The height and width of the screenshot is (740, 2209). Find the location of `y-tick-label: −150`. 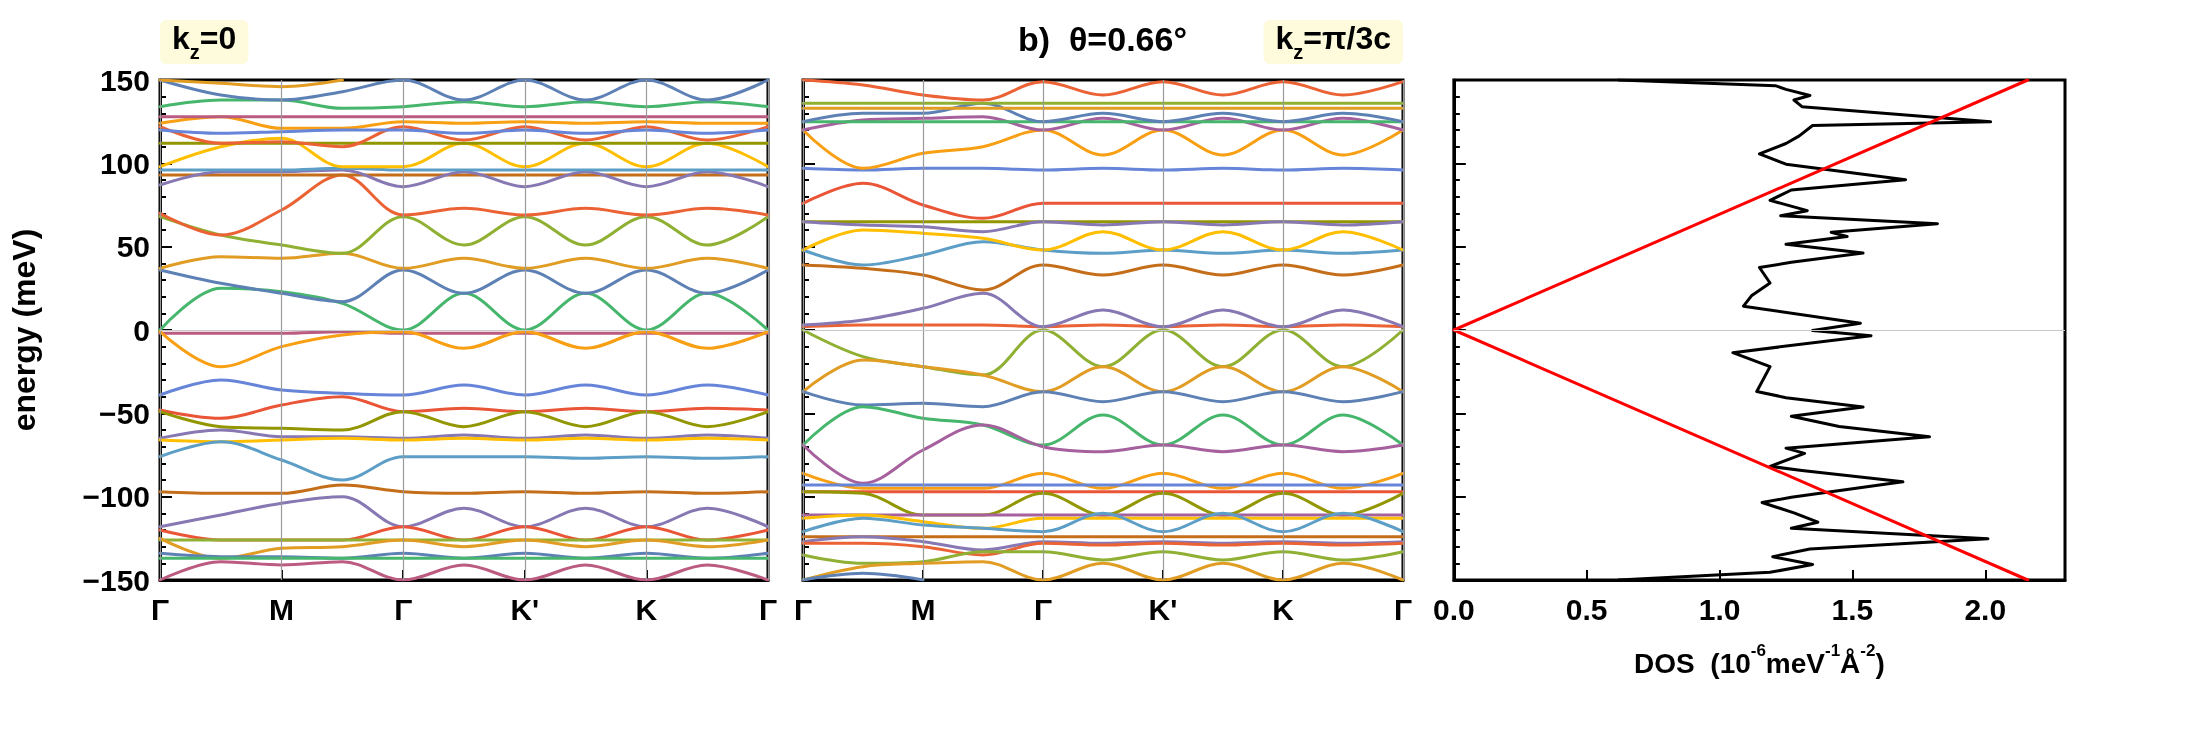

y-tick-label: −150 is located at coordinates (116, 580).